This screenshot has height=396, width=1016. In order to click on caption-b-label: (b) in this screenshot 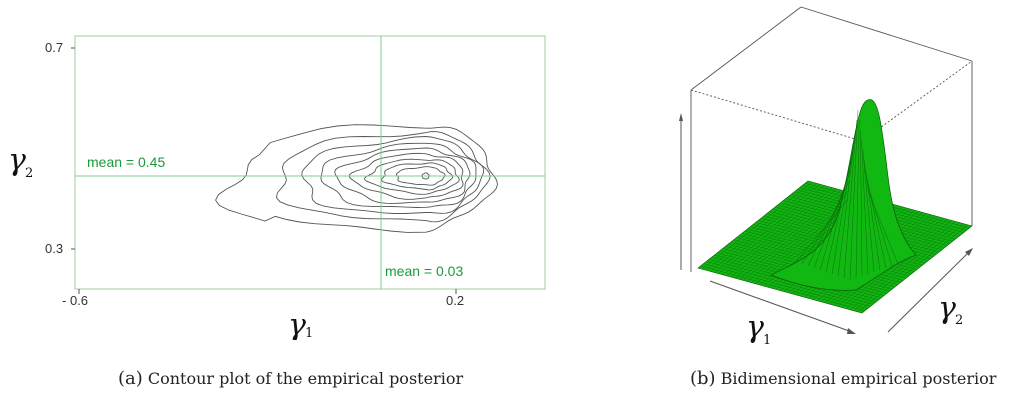, I will do `click(703, 378)`.